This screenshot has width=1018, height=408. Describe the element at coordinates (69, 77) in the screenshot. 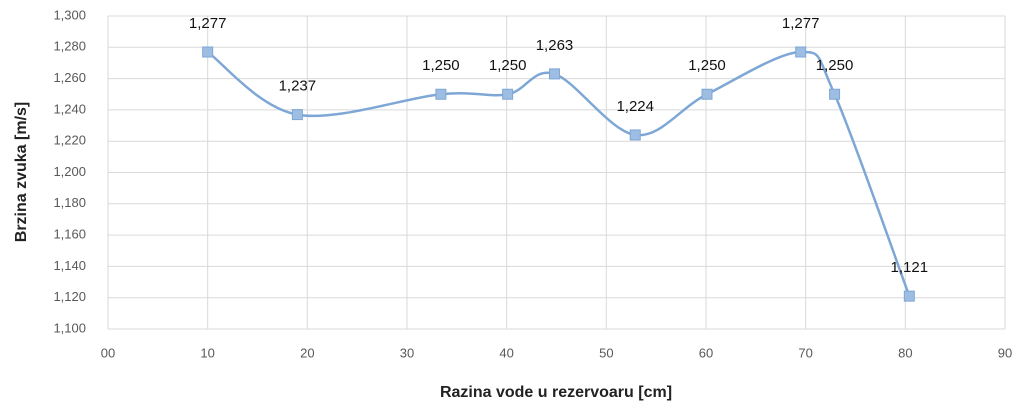

I see `y-tick-label: 1,260` at that location.